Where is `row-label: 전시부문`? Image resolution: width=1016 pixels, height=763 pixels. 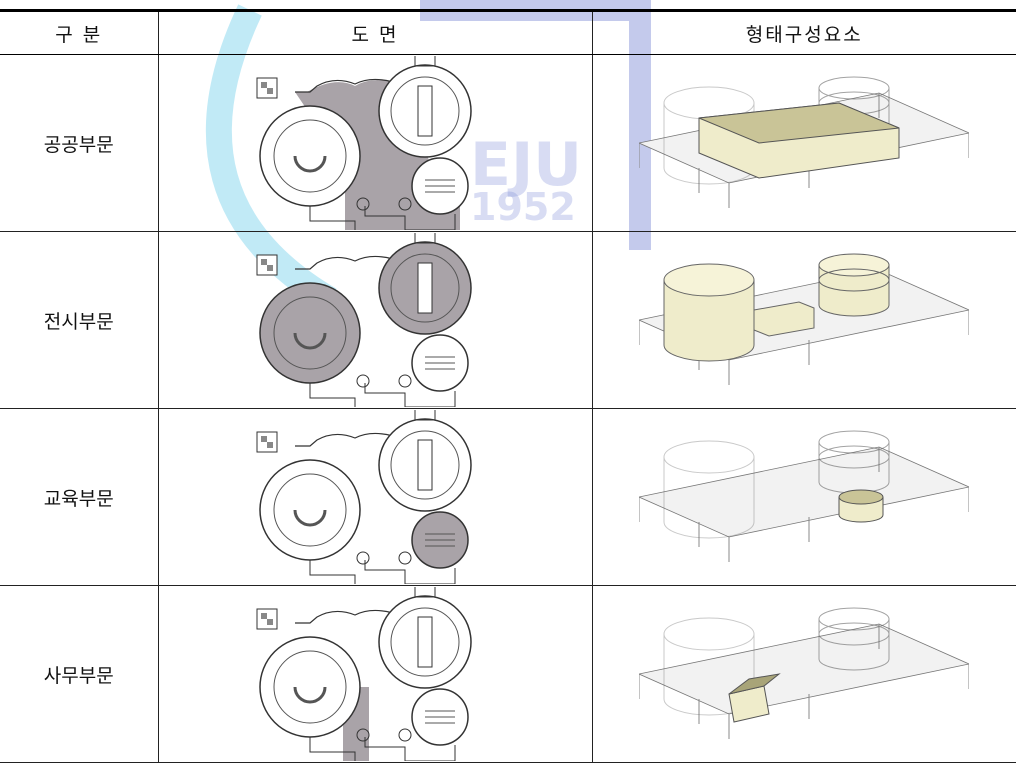
row-label: 전시부문 is located at coordinates (79, 320).